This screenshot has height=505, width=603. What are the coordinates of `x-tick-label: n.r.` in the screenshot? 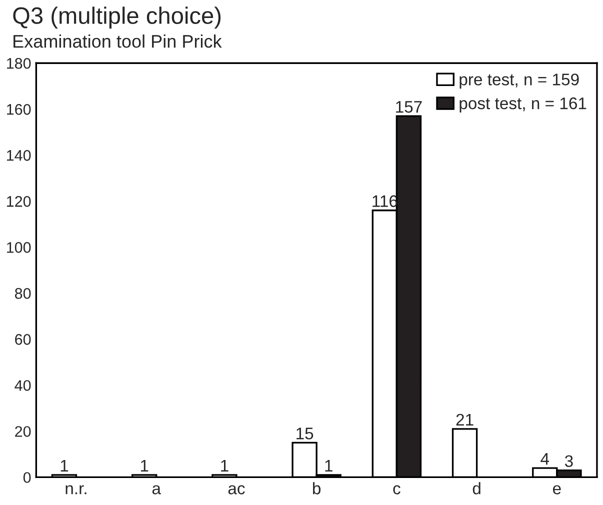 It's located at (76, 489).